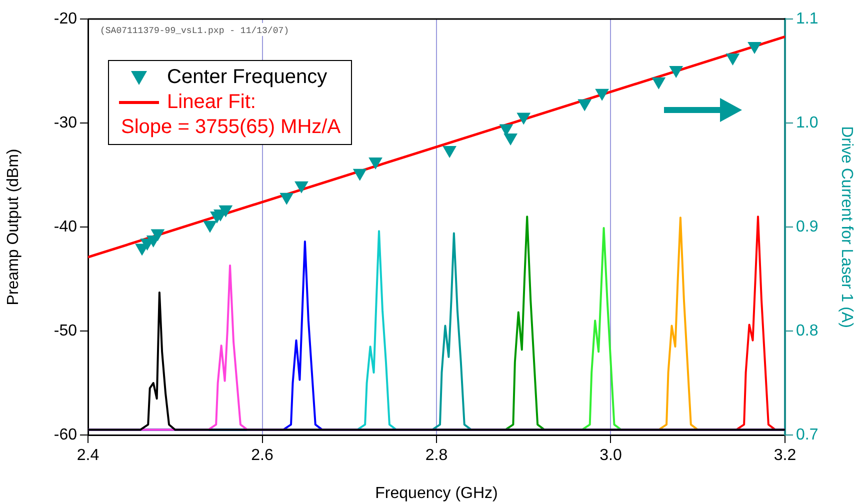  Describe the element at coordinates (195, 31) in the screenshot. I see `annotation: (SA07111379-99_vsL1.pxp - 11/13/07)` at that location.